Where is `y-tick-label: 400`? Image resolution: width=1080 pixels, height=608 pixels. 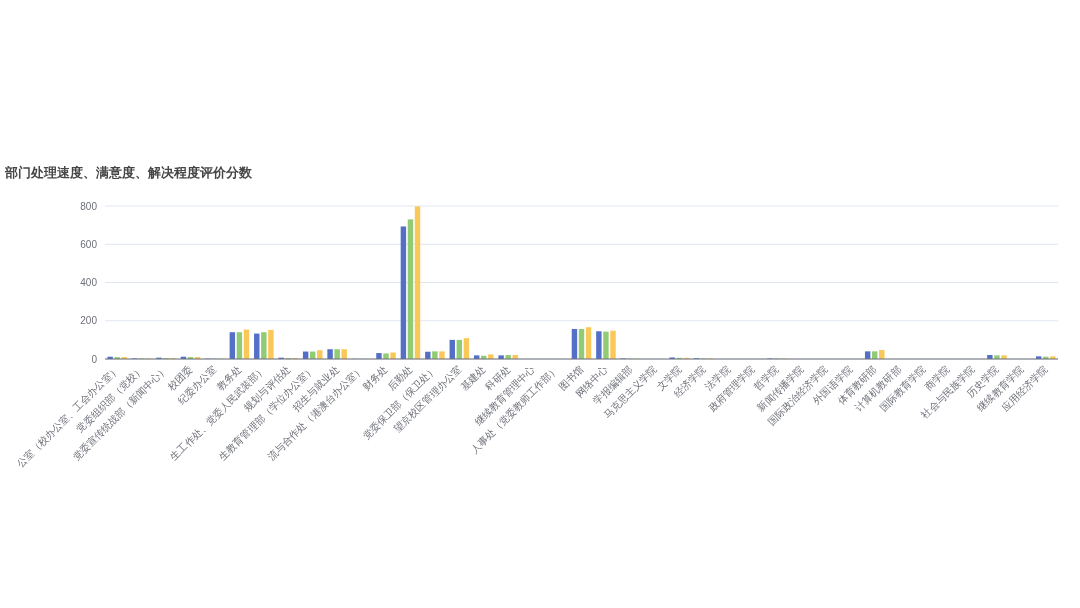 y-tick-label: 400 is located at coordinates (89, 282).